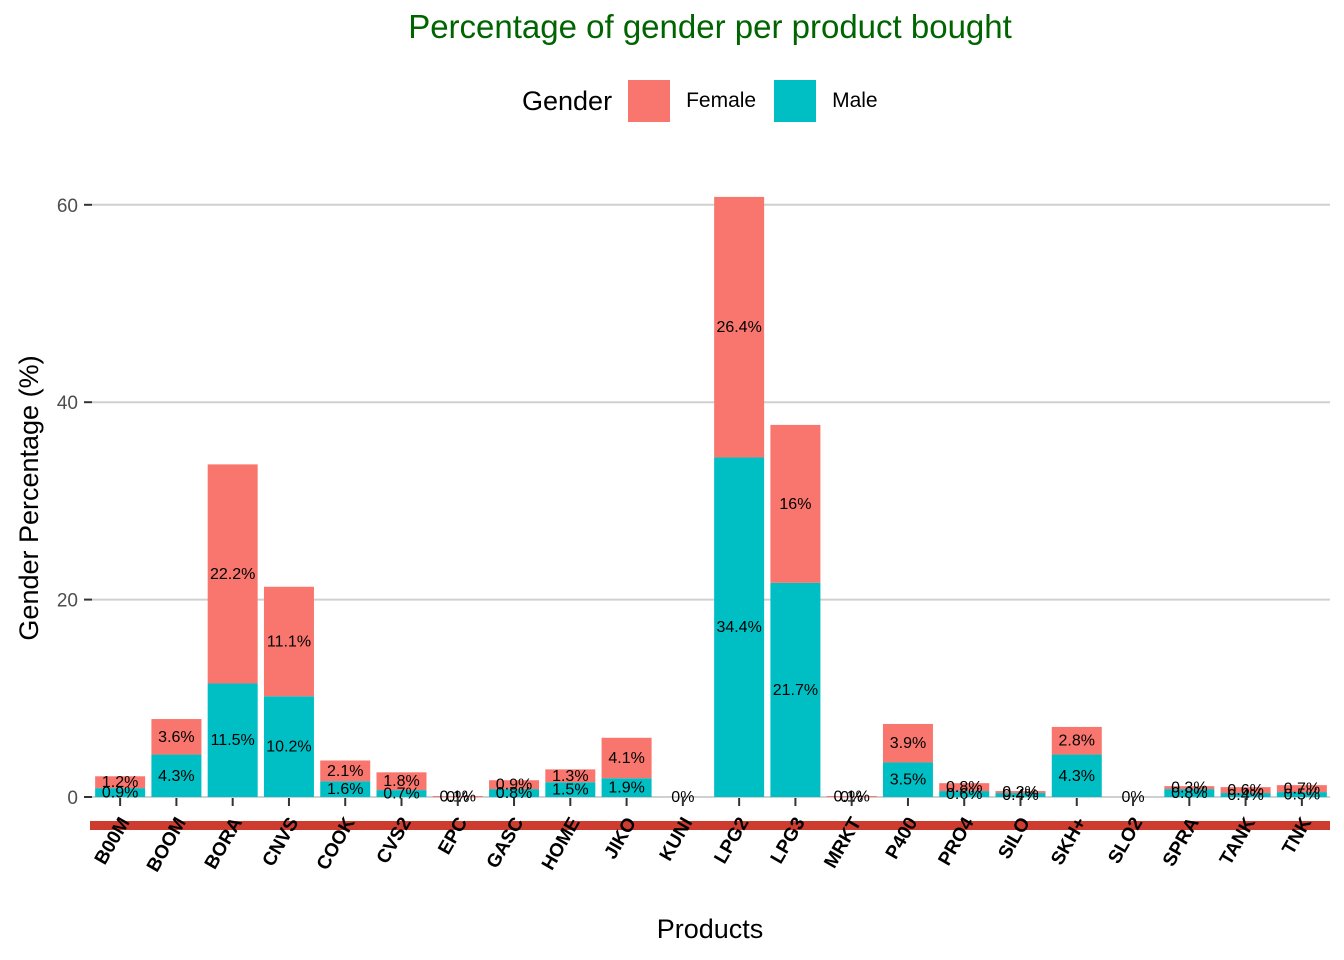 The image size is (1344, 960). I want to click on y-axis: 0 20 40 60, so click(74, 502).